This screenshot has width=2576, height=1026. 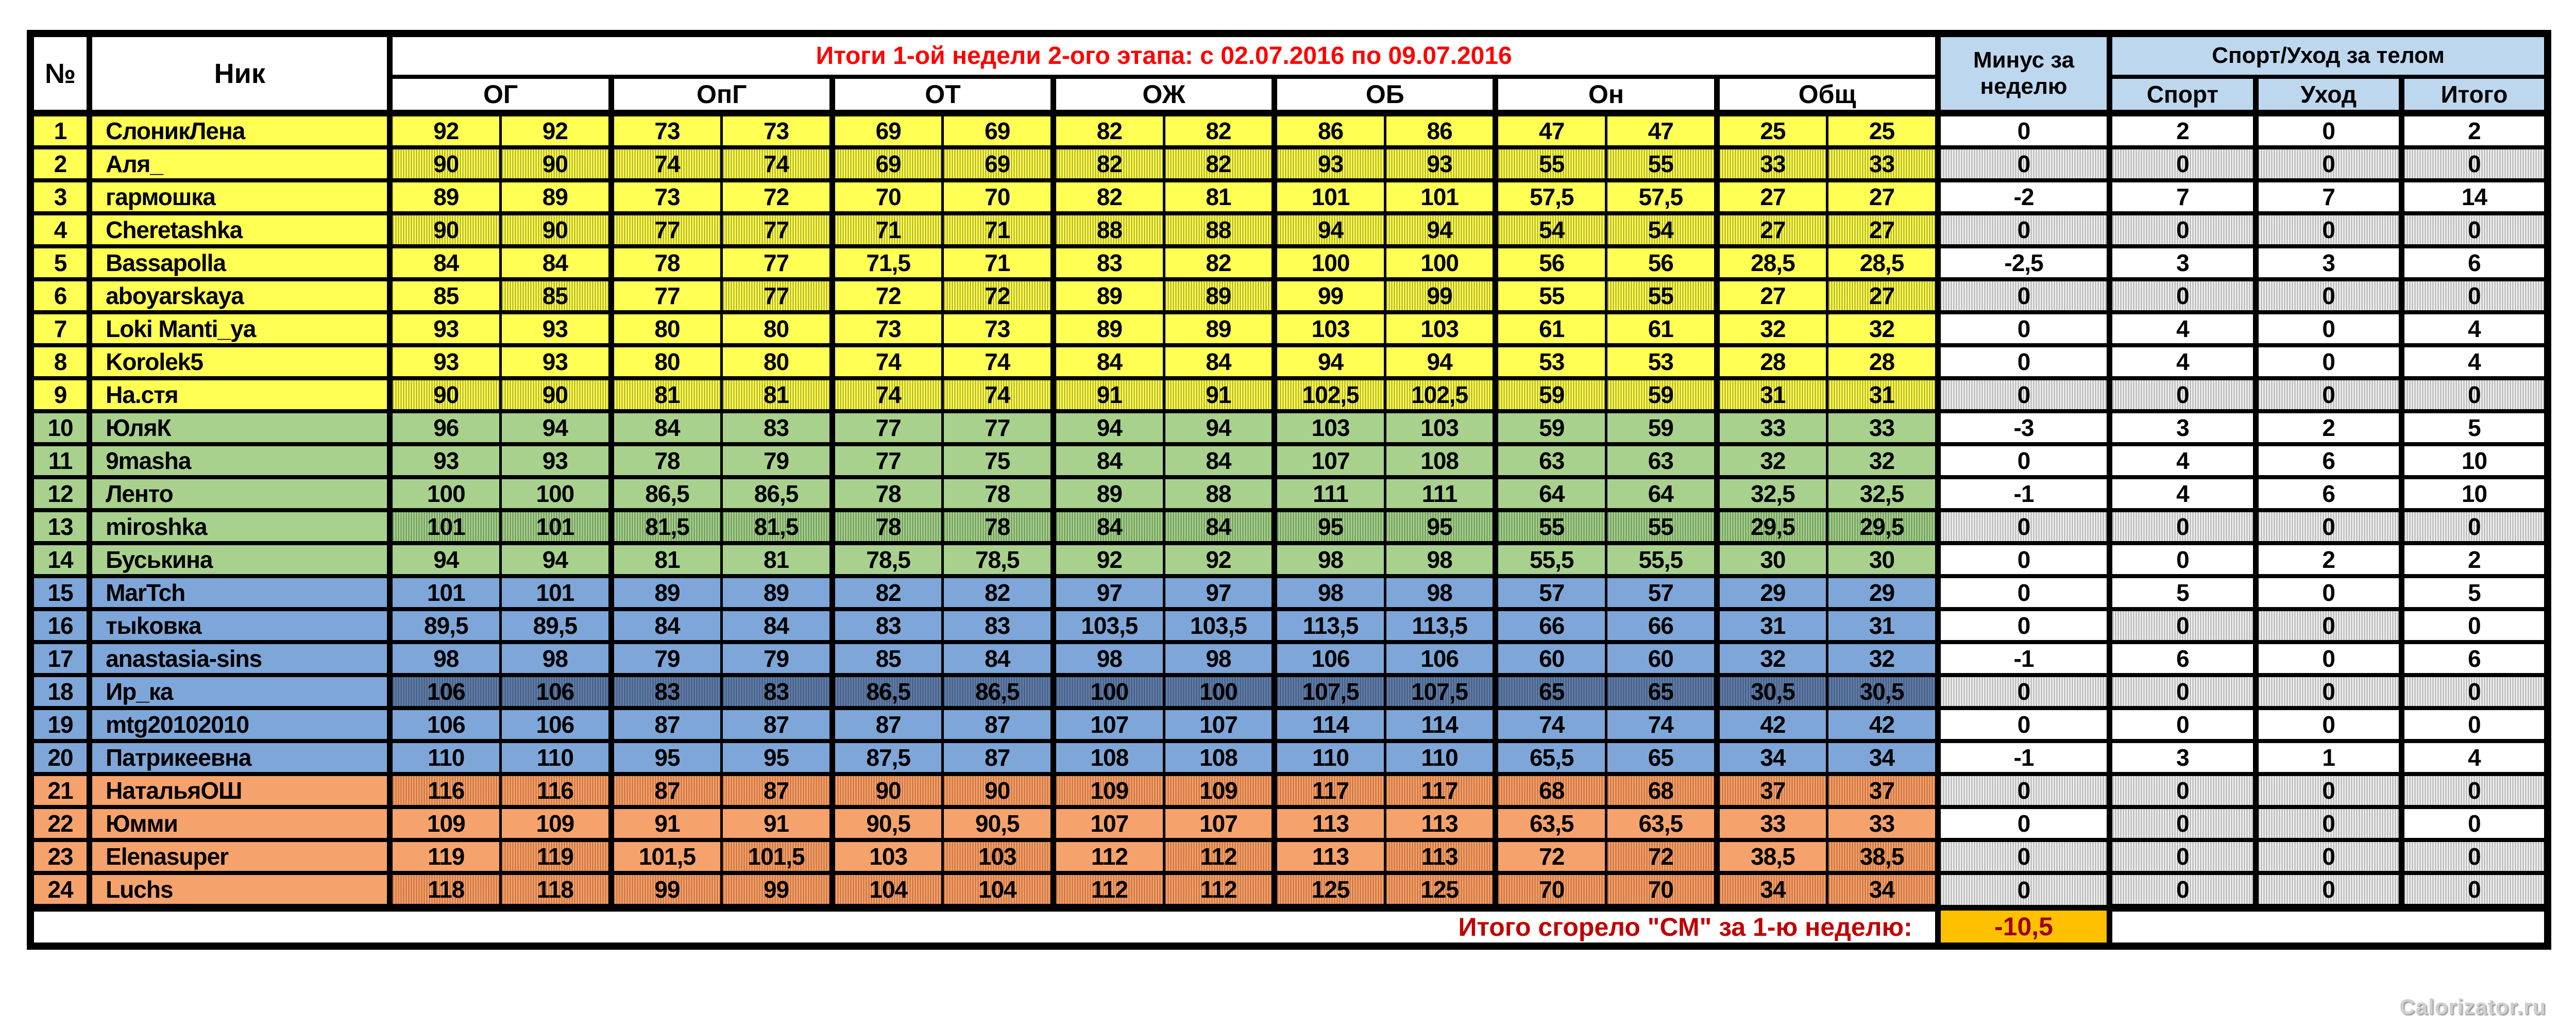 What do you see at coordinates (556, 856) in the screenshot?
I see `value-cell: 119` at bounding box center [556, 856].